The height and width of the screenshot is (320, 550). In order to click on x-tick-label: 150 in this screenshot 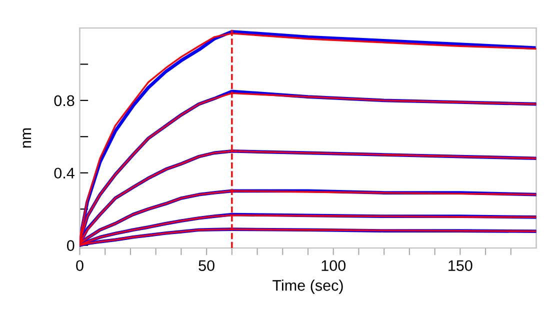, I will do `click(460, 266)`.